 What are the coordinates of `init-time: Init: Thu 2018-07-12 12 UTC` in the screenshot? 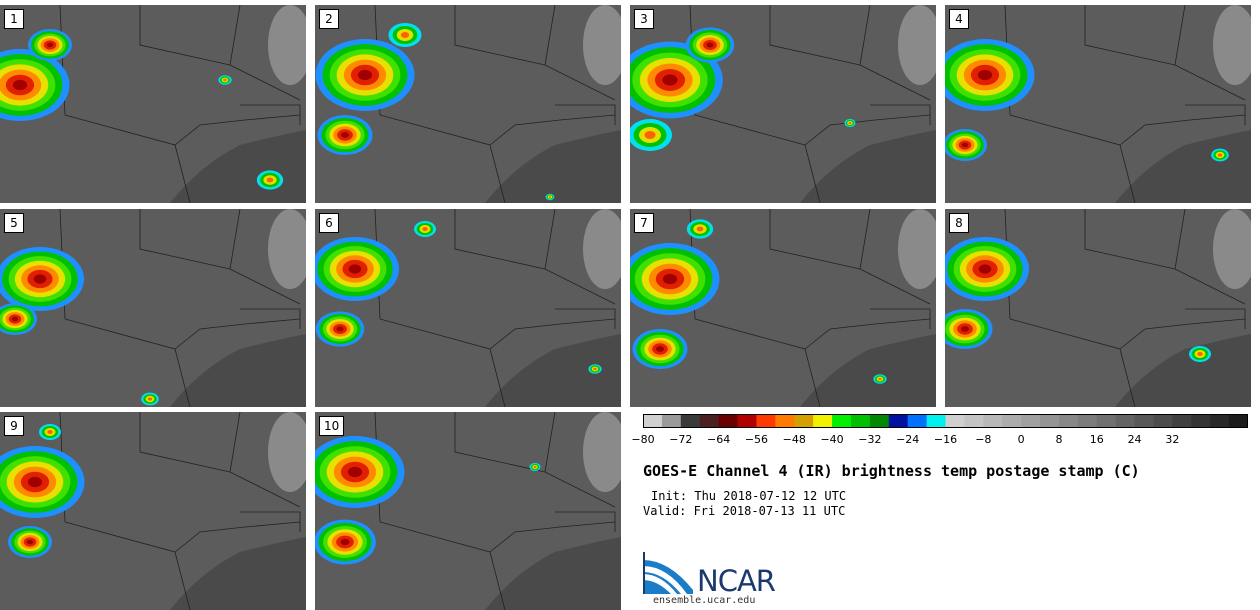 It's located at (749, 496).